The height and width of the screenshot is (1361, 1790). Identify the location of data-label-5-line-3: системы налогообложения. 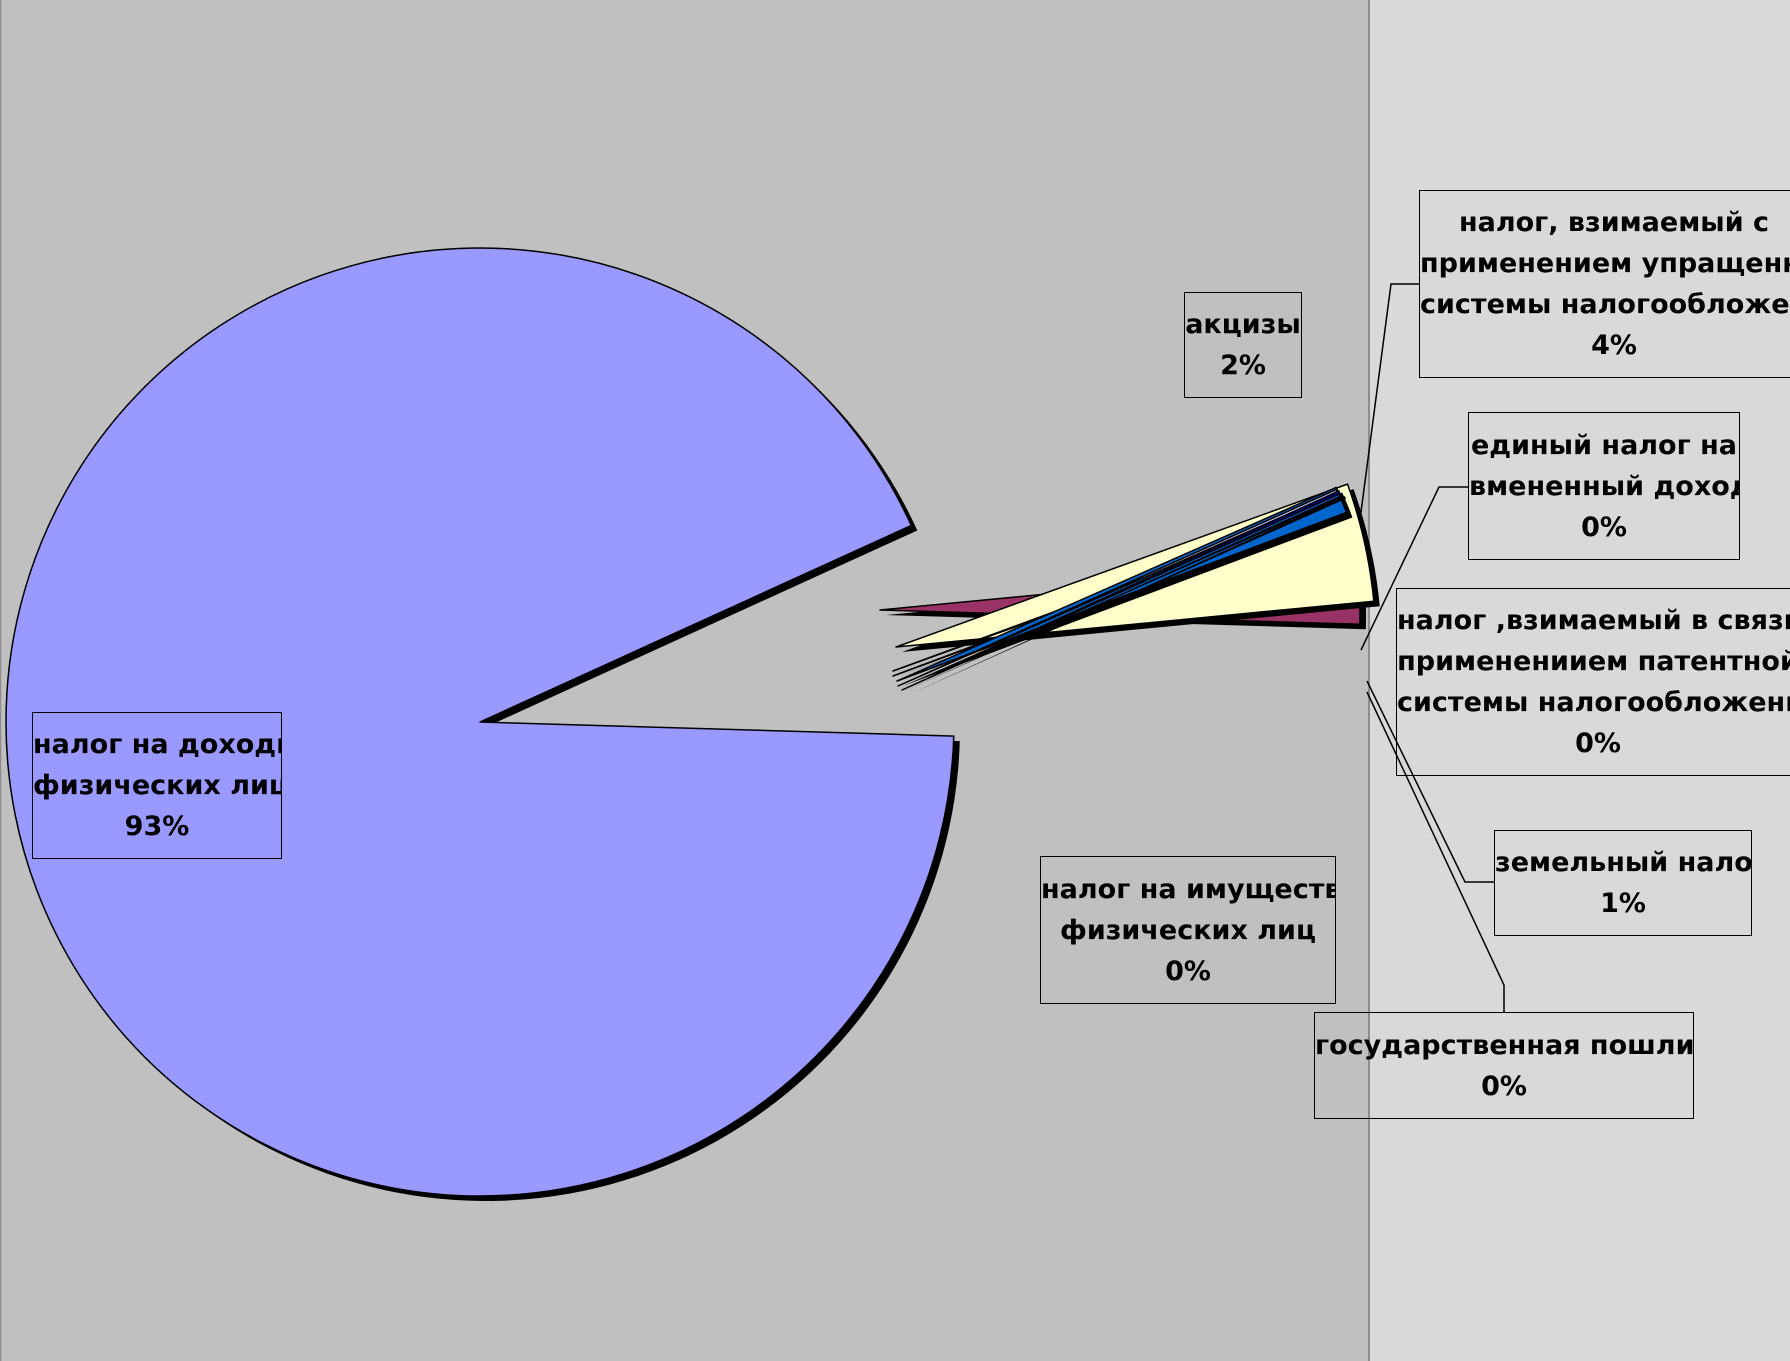
(1593, 702).